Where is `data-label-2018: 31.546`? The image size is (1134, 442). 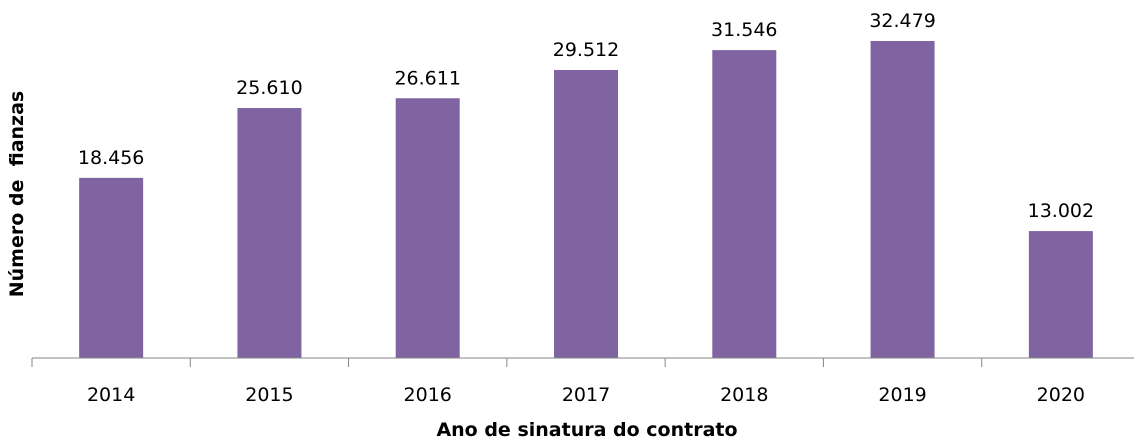
data-label-2018: 31.546 is located at coordinates (744, 30).